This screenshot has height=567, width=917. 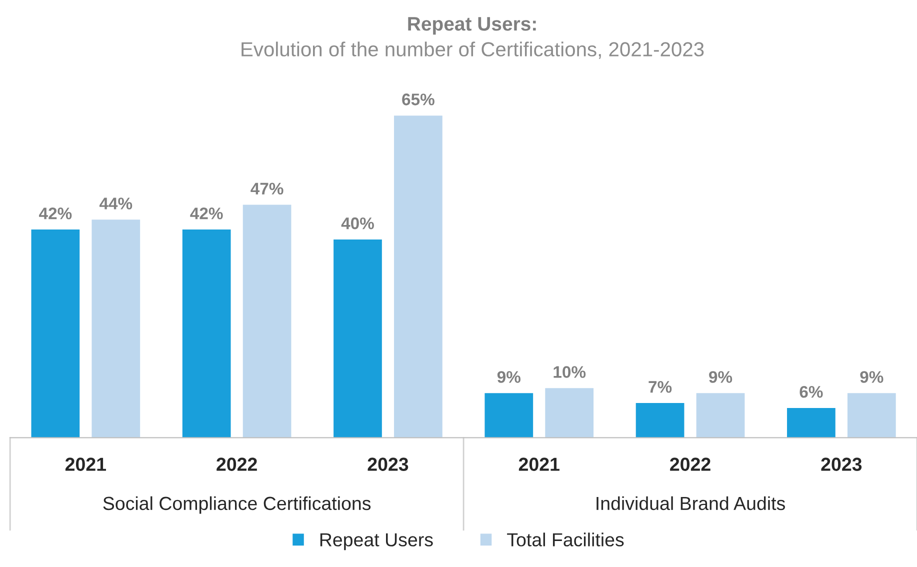 I want to click on data-label: 47%, so click(x=267, y=188).